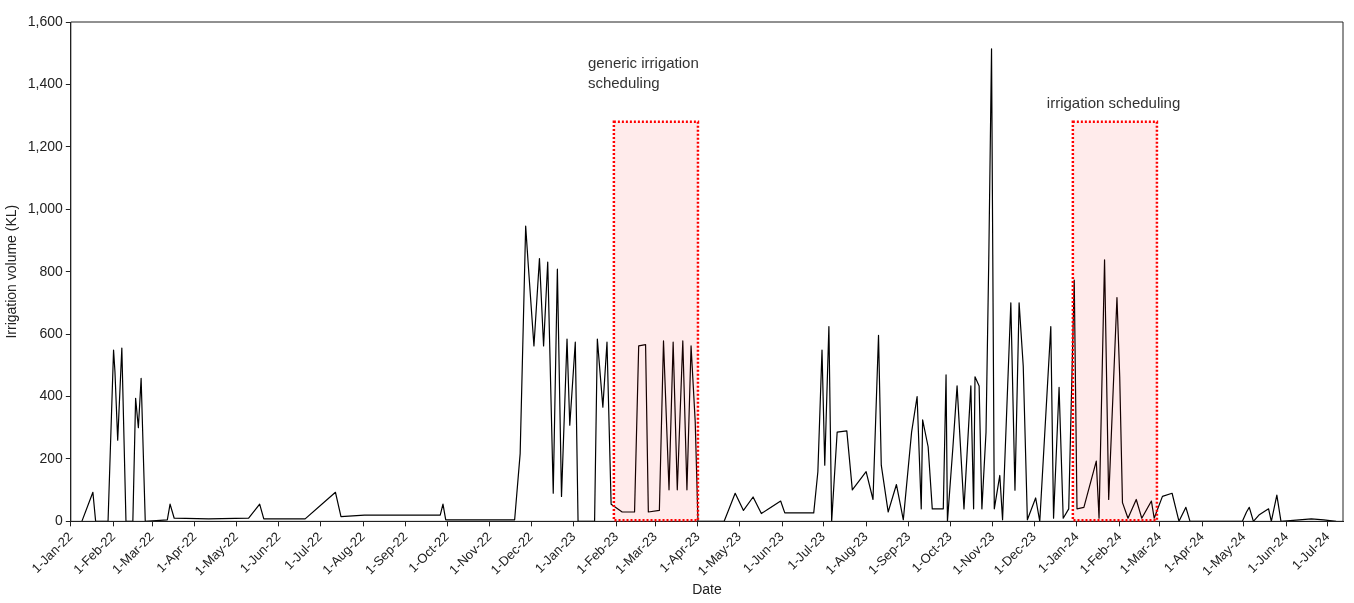 The width and height of the screenshot is (1354, 603). I want to click on y-tick-label: 0, so click(59, 520).